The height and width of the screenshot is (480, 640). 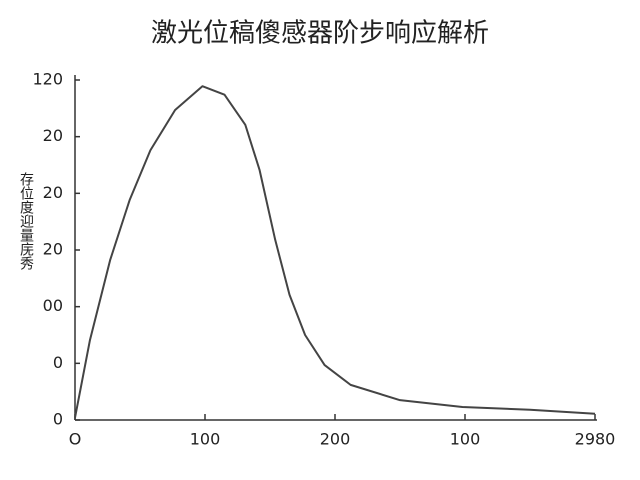 I want to click on y-tick-label: 120, so click(x=47, y=79).